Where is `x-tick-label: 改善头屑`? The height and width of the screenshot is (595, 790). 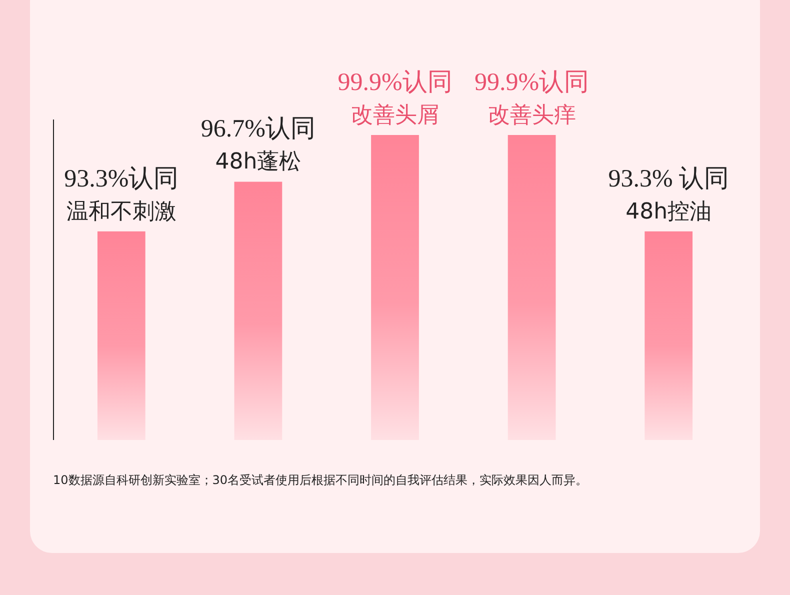
x-tick-label: 改善头屑 is located at coordinates (395, 115).